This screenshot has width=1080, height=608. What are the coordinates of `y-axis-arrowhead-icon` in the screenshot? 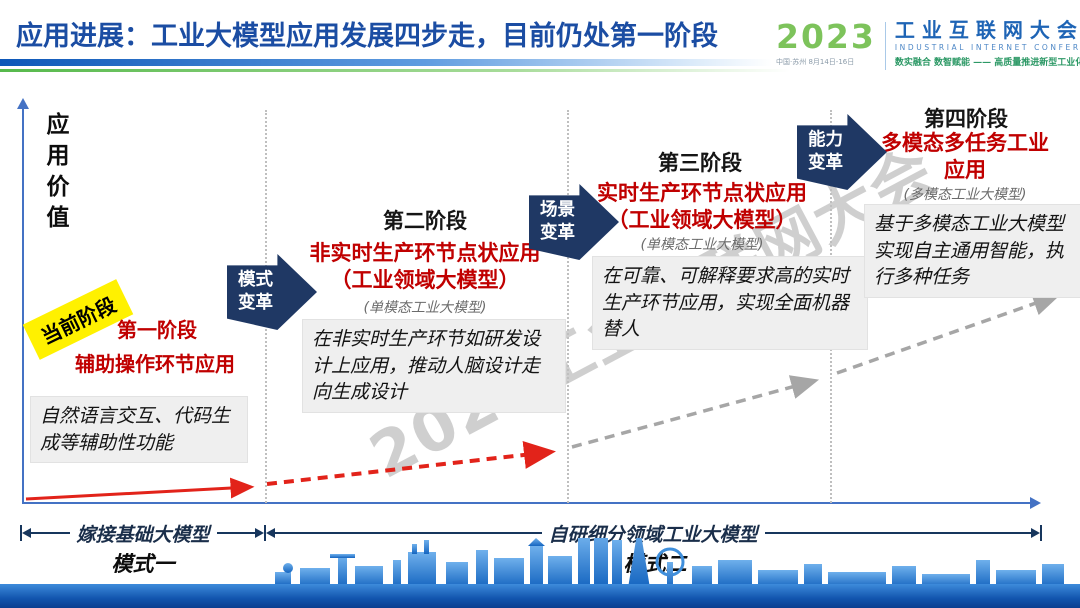 It's located at (23, 103).